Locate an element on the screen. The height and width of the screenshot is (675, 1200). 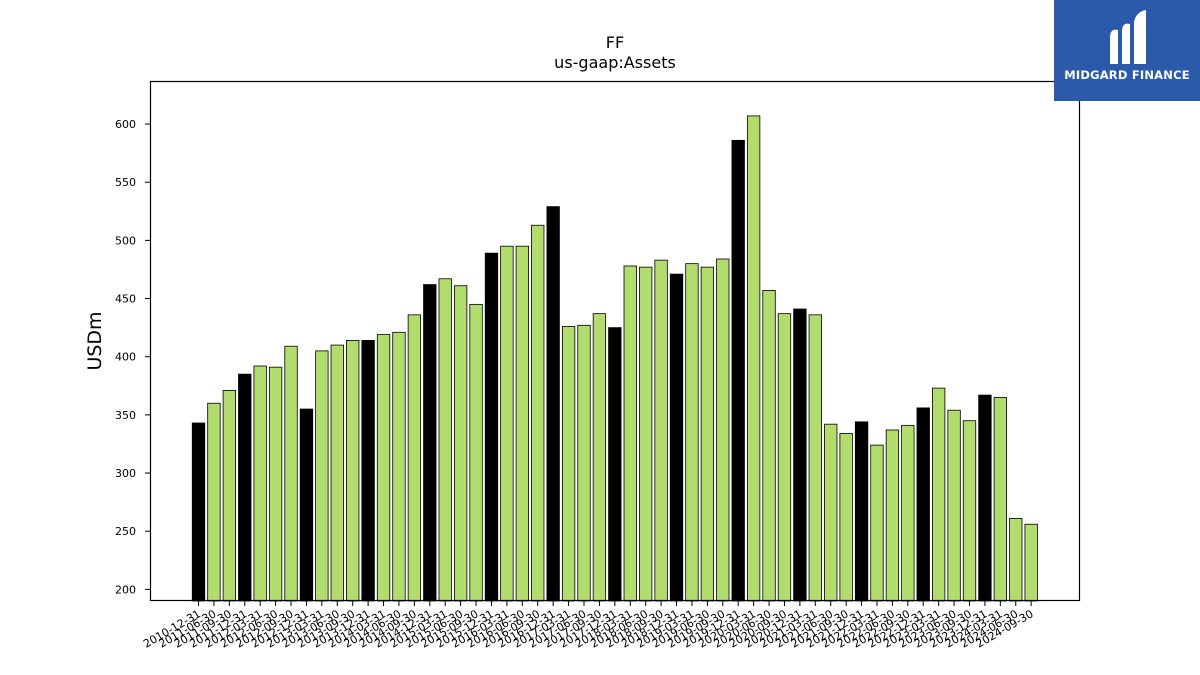
y-tick-label: 500 is located at coordinates (125, 240).